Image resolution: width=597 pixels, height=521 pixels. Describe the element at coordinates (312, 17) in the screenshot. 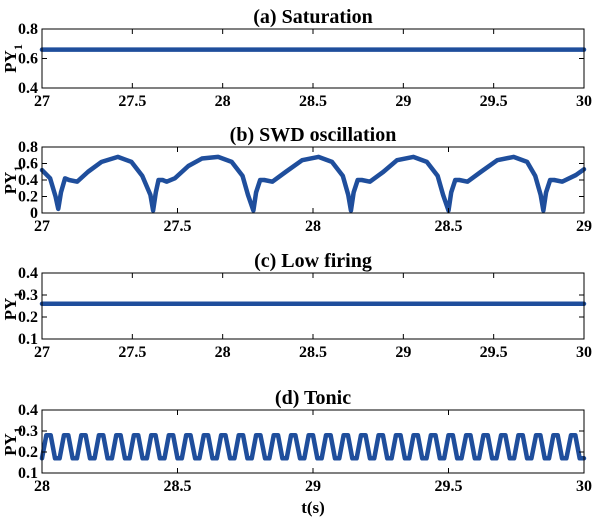

I see `chart-title: (a) Saturation` at that location.